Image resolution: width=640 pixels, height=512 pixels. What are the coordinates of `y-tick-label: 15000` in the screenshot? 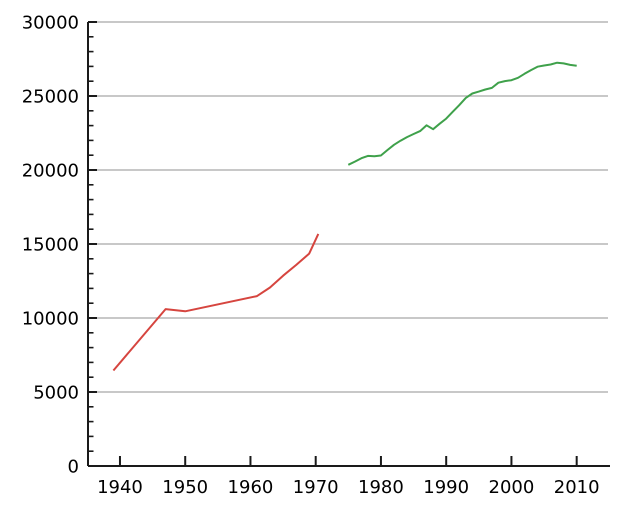 It's located at (50, 245).